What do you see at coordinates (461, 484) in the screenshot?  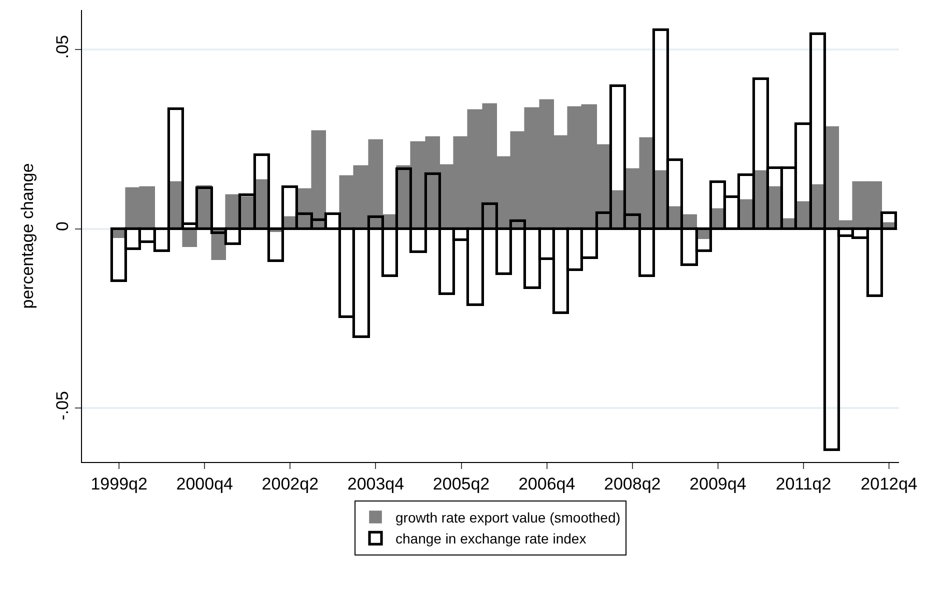 I see `x-tick-label: 2005q2` at bounding box center [461, 484].